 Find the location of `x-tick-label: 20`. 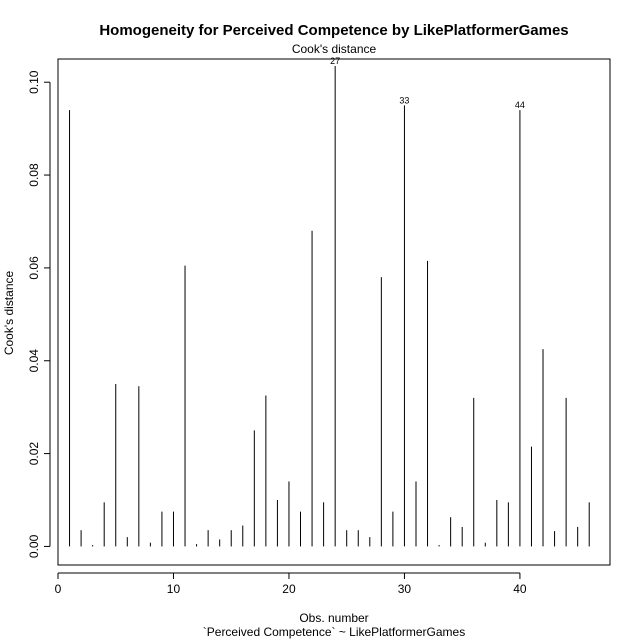

x-tick-label: 20 is located at coordinates (289, 589).